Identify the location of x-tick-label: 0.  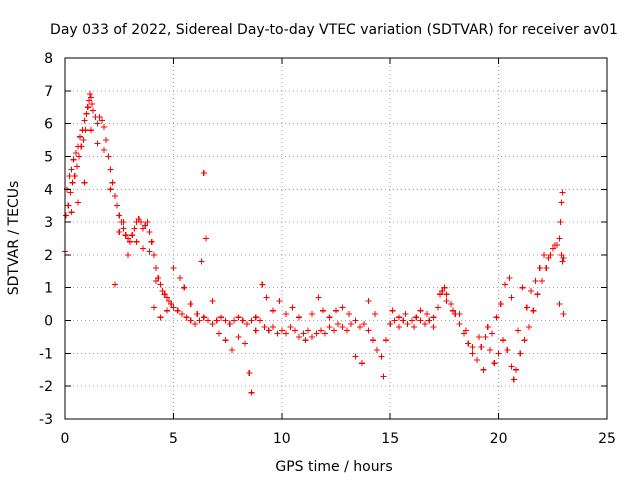
(65, 439).